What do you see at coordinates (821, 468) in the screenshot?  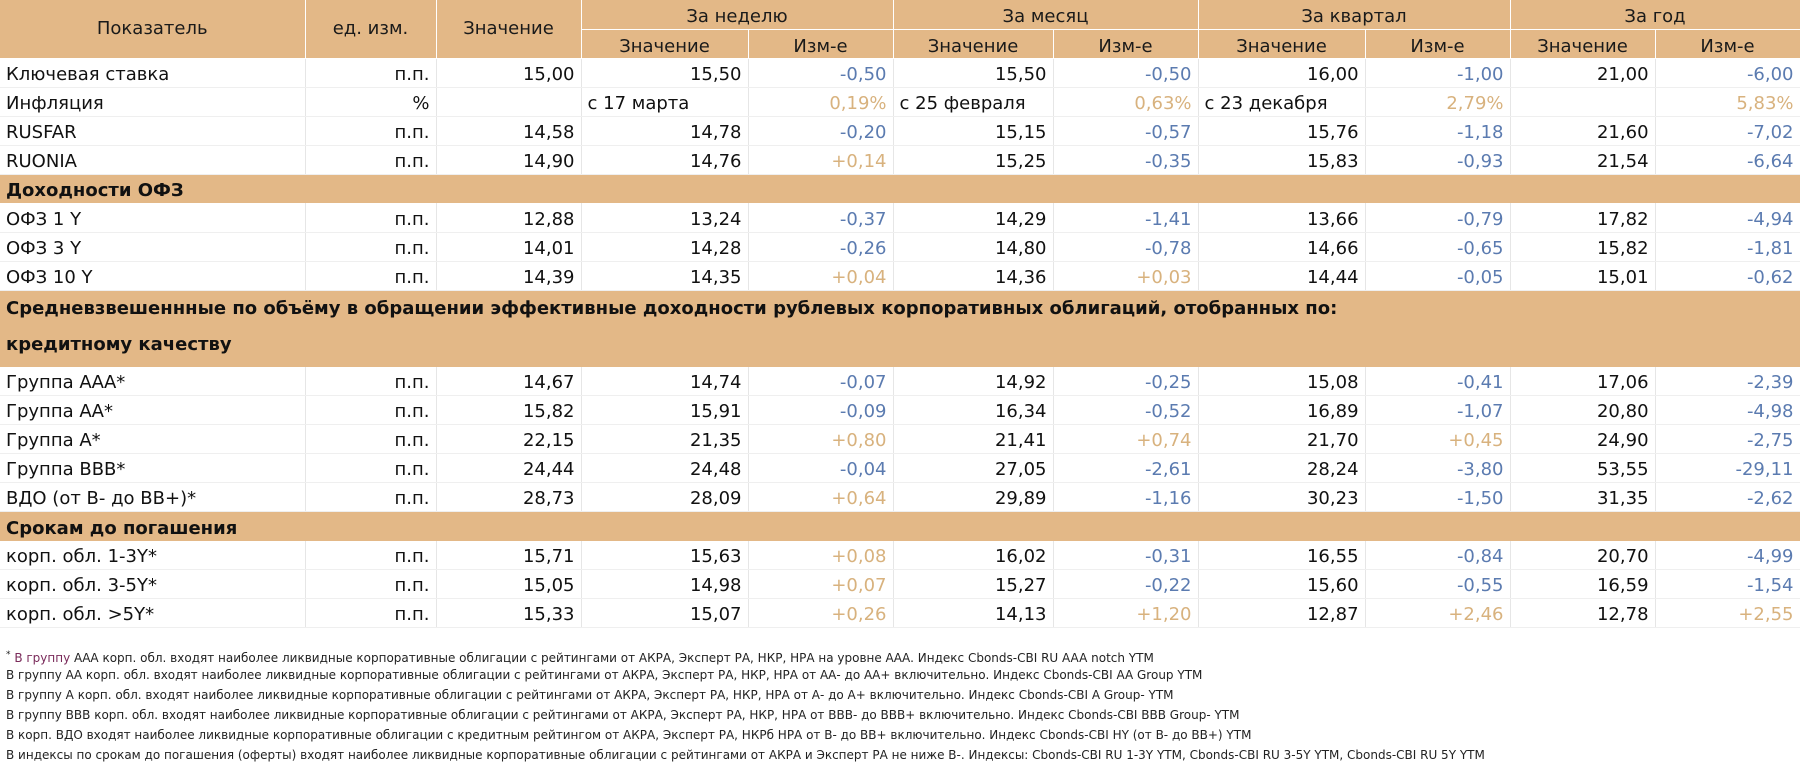 I see `week-change-cell: -0,04` at bounding box center [821, 468].